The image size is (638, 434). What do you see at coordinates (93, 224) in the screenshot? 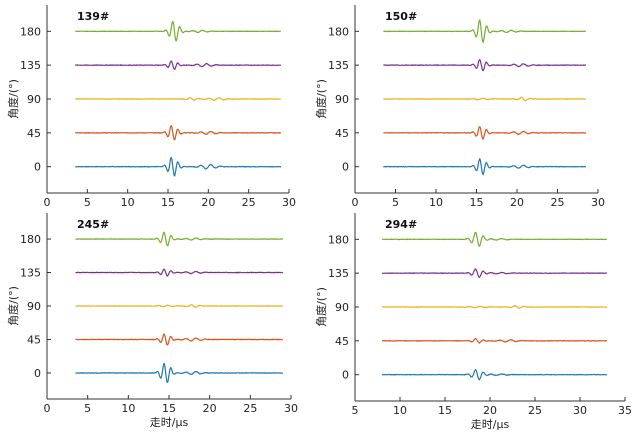
I see `panel-label: 245#` at bounding box center [93, 224].